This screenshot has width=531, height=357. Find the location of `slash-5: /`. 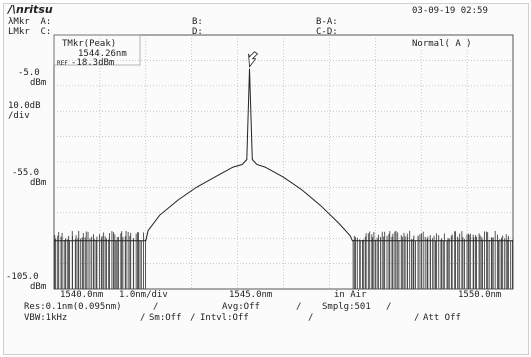

slash-5: / is located at coordinates (193, 318).